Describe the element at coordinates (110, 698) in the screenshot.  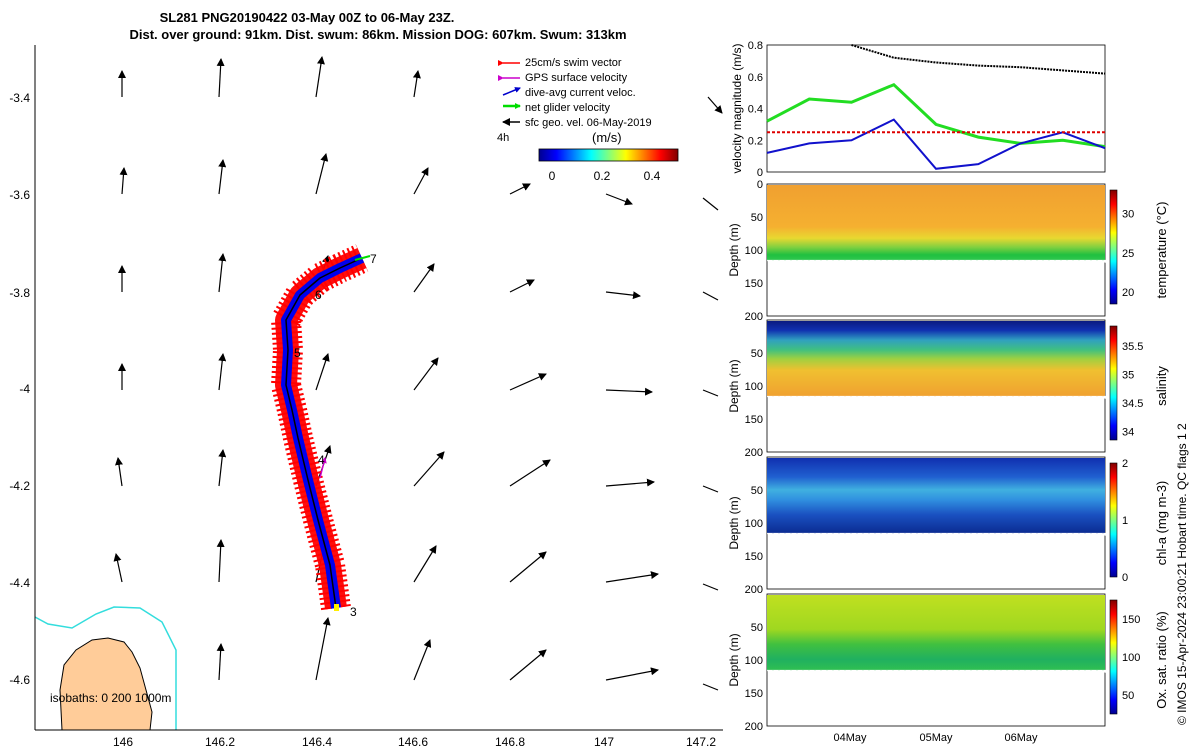
I see `isobaths-label: isobaths: 0 200 1000m` at that location.